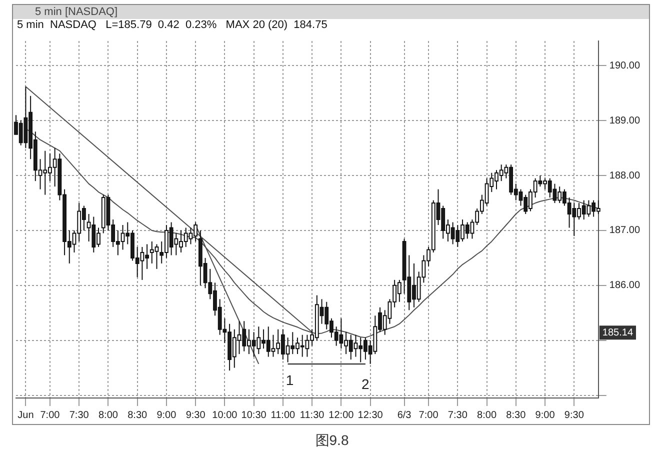 This screenshot has height=470, width=664. Describe the element at coordinates (312, 415) in the screenshot. I see `x-tick-label: 11:30` at that location.